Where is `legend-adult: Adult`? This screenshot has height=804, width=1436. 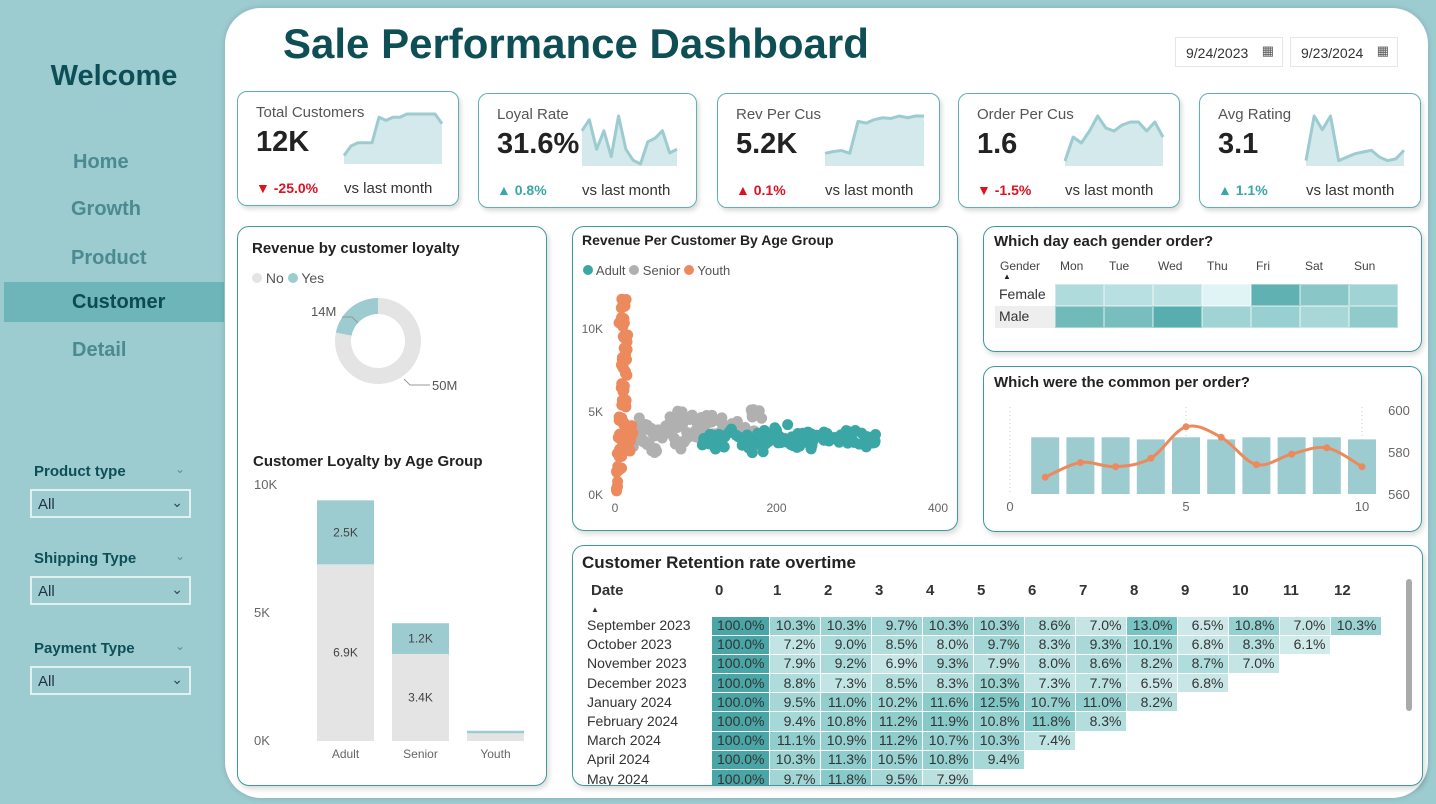
legend-adult: Adult is located at coordinates (610, 270).